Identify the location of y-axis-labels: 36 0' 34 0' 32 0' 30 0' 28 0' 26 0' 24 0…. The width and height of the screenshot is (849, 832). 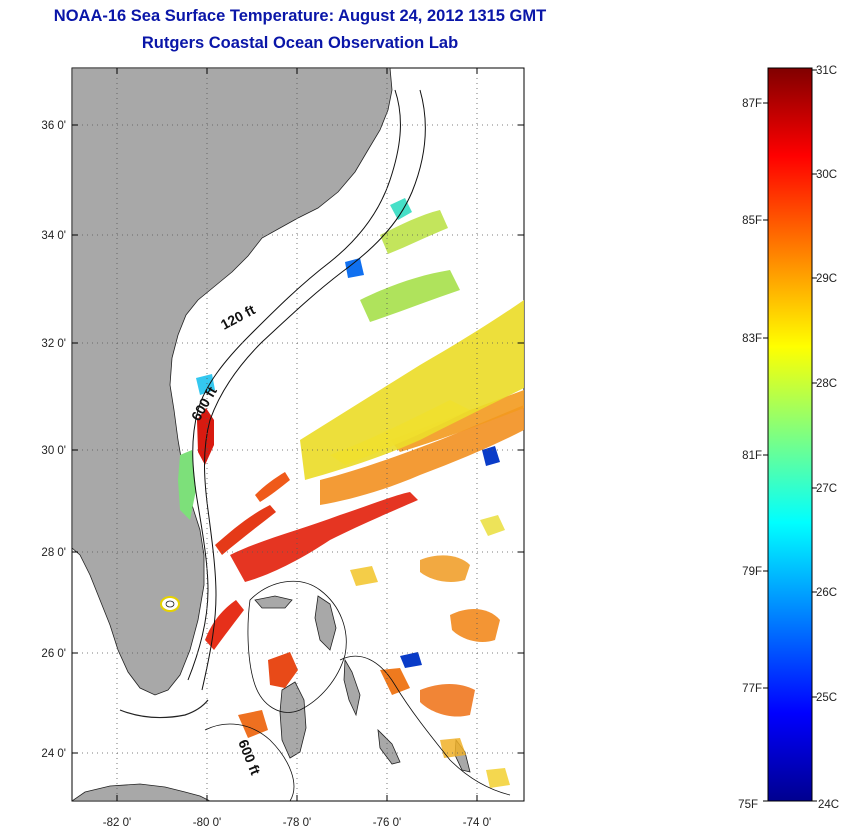
(53, 440).